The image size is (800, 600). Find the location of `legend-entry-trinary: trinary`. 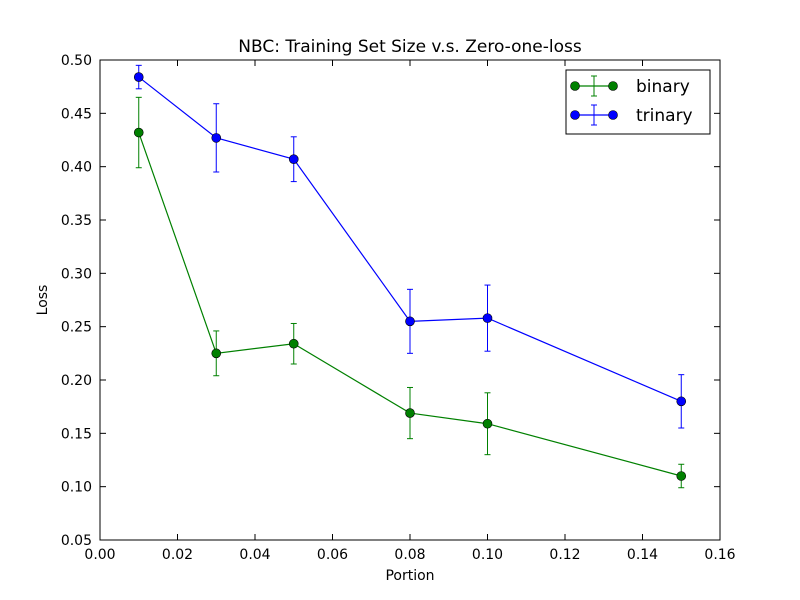

legend-entry-trinary: trinary is located at coordinates (631, 115).